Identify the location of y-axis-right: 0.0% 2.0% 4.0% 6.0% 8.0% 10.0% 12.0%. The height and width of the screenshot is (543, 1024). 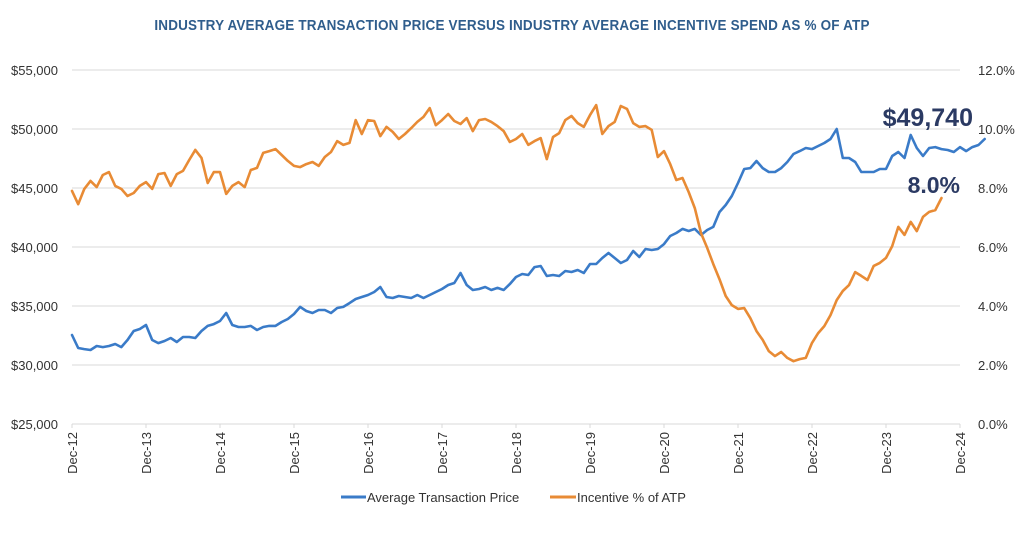
(996, 247).